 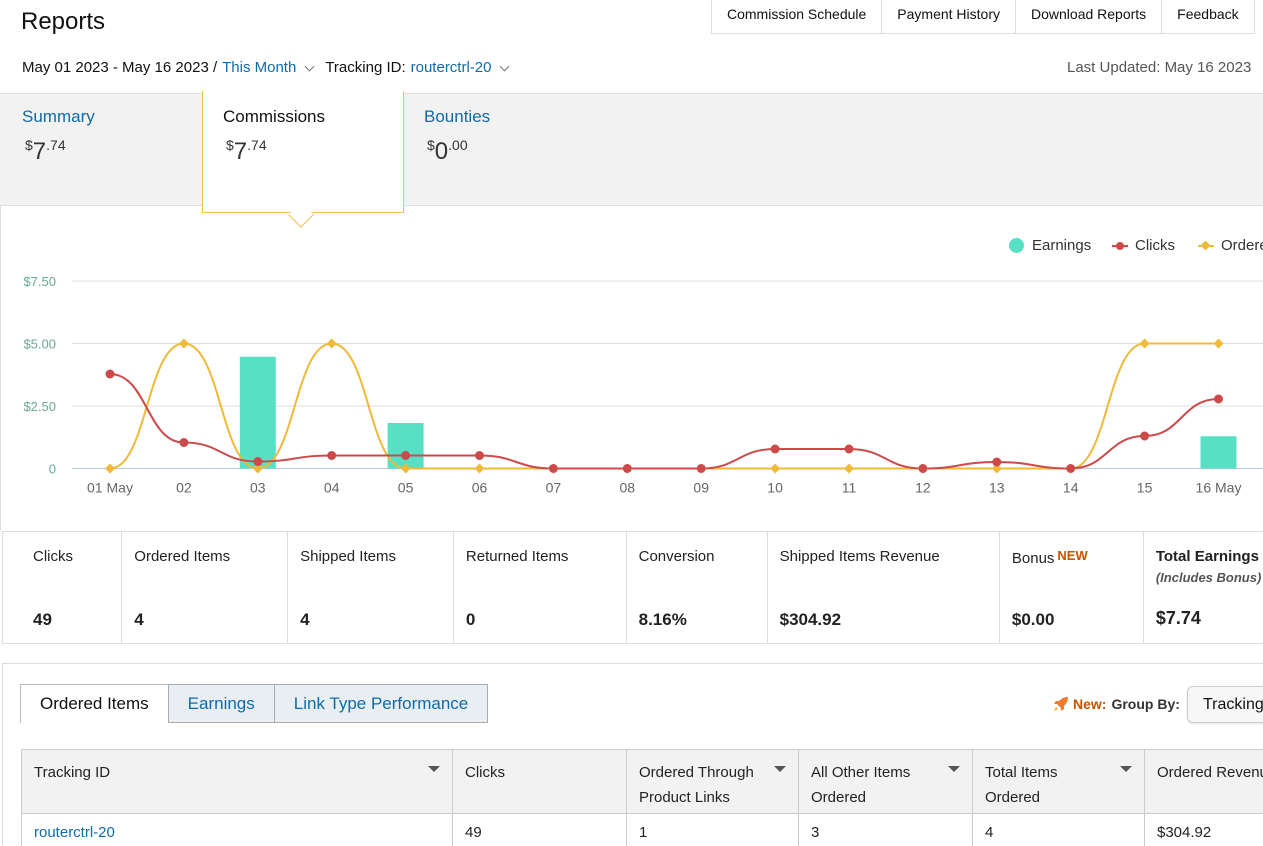 What do you see at coordinates (1208, 16) in the screenshot?
I see `nav-feedback: Feedback` at bounding box center [1208, 16].